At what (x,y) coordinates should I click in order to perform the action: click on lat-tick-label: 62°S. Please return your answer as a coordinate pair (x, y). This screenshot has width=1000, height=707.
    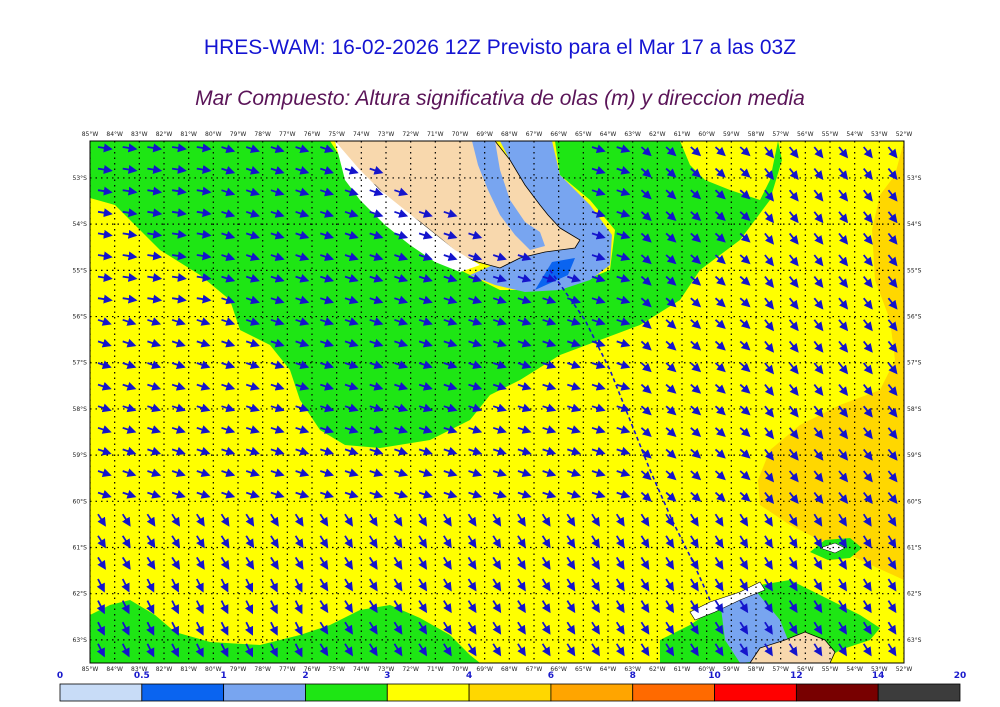
    Looking at the image, I should click on (80, 594).